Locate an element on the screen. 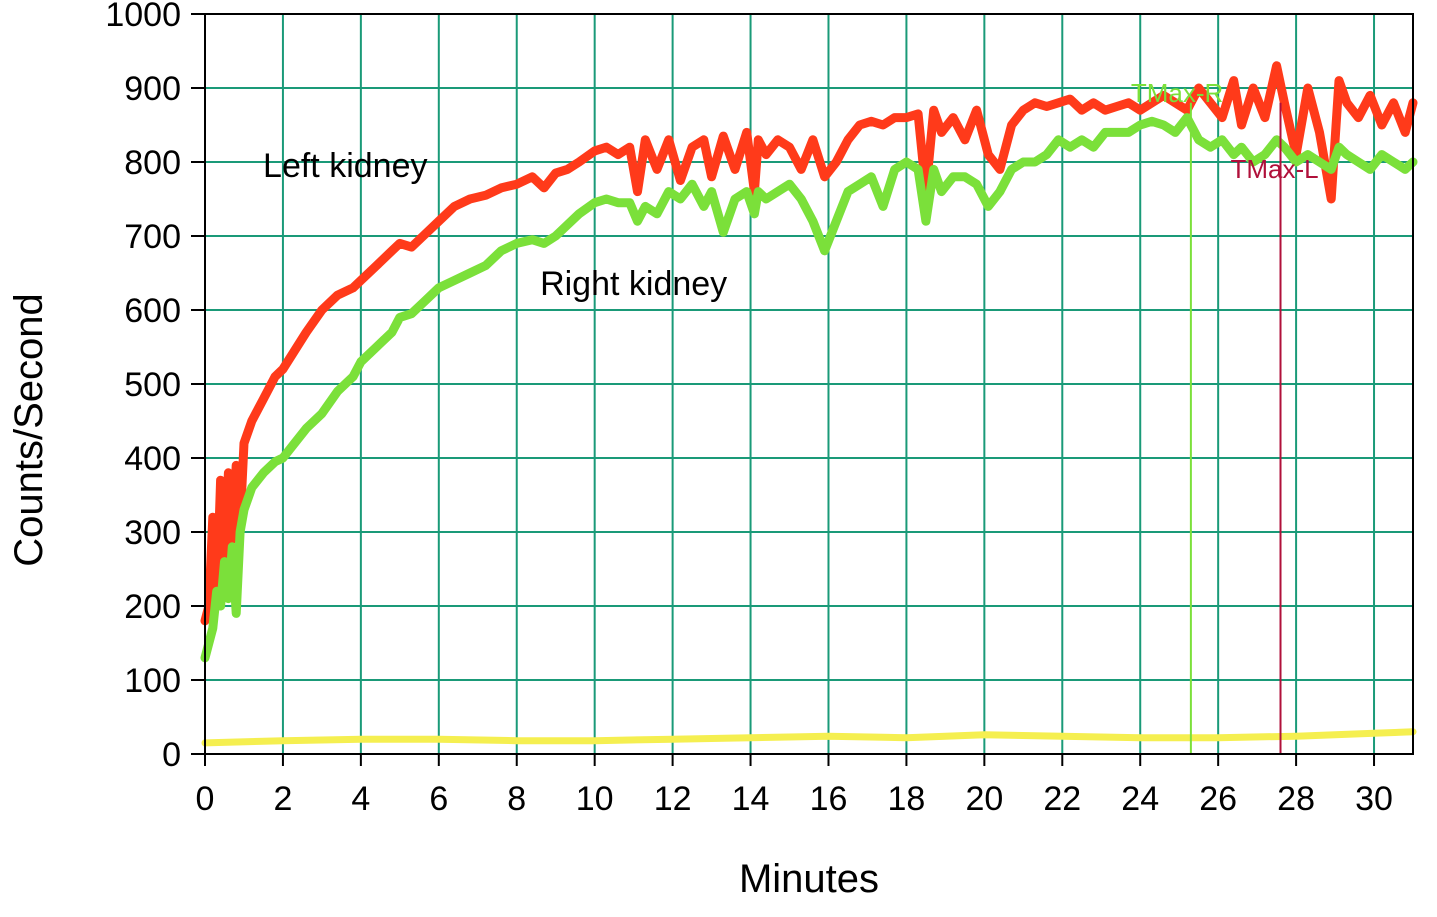  x-tick-label: 12 is located at coordinates (673, 799).